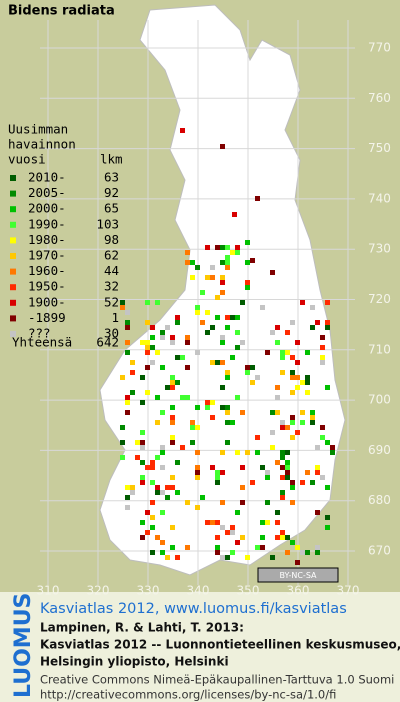  I want to click on legend-count: 65, so click(111, 208).